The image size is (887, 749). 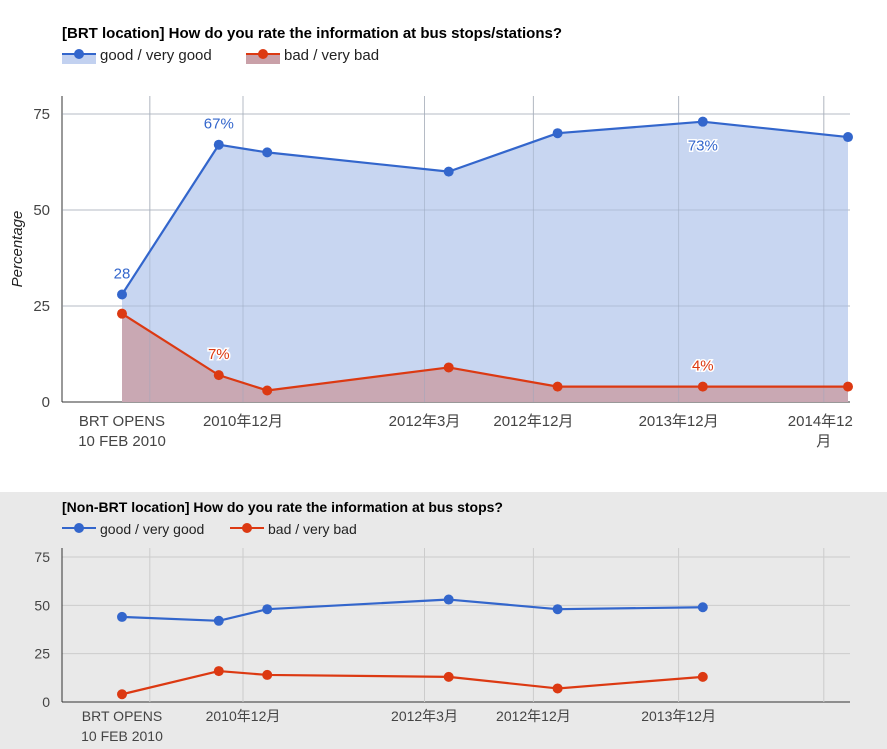 I want to click on data-label: 7%, so click(x=219, y=354).